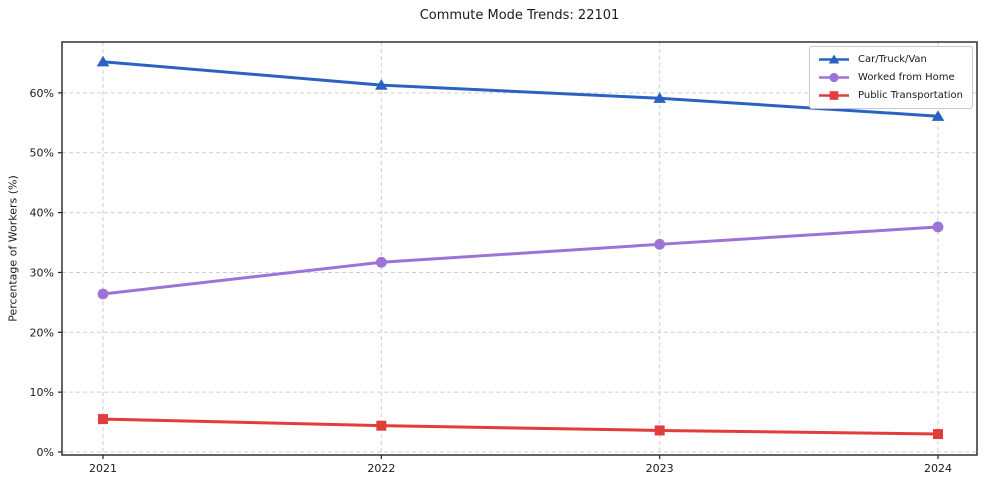 The height and width of the screenshot is (490, 990). What do you see at coordinates (42, 213) in the screenshot?
I see `svg-text: 40%` at bounding box center [42, 213].